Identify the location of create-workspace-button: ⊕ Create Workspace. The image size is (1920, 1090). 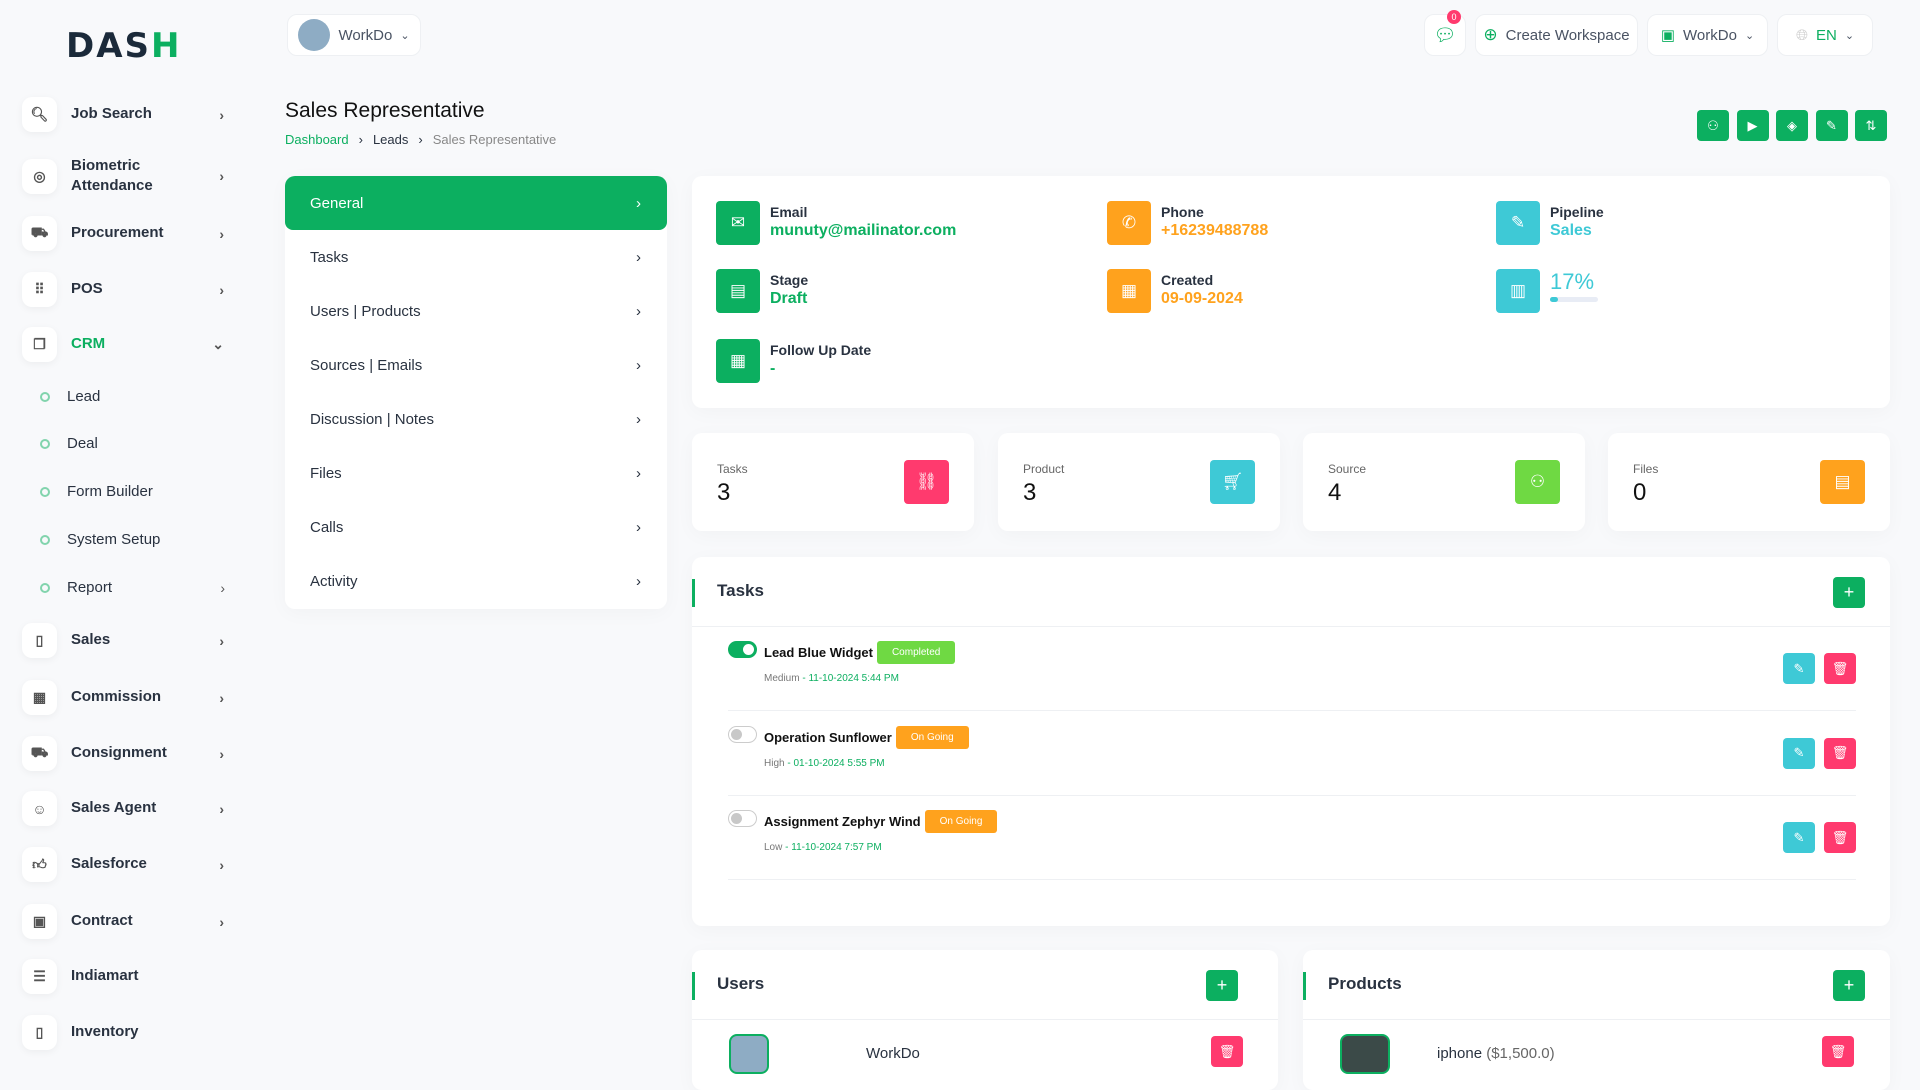
(1556, 35).